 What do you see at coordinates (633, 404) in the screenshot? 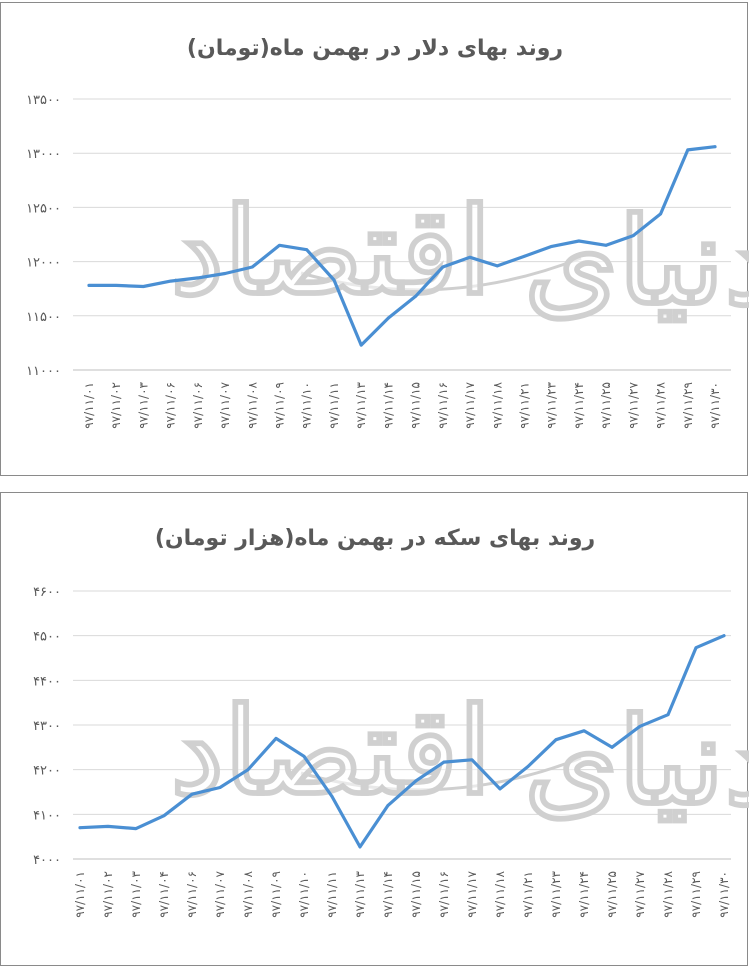
I see `dollar-x-tick-label: ۹۷/۱۱/۲۷` at bounding box center [633, 404].